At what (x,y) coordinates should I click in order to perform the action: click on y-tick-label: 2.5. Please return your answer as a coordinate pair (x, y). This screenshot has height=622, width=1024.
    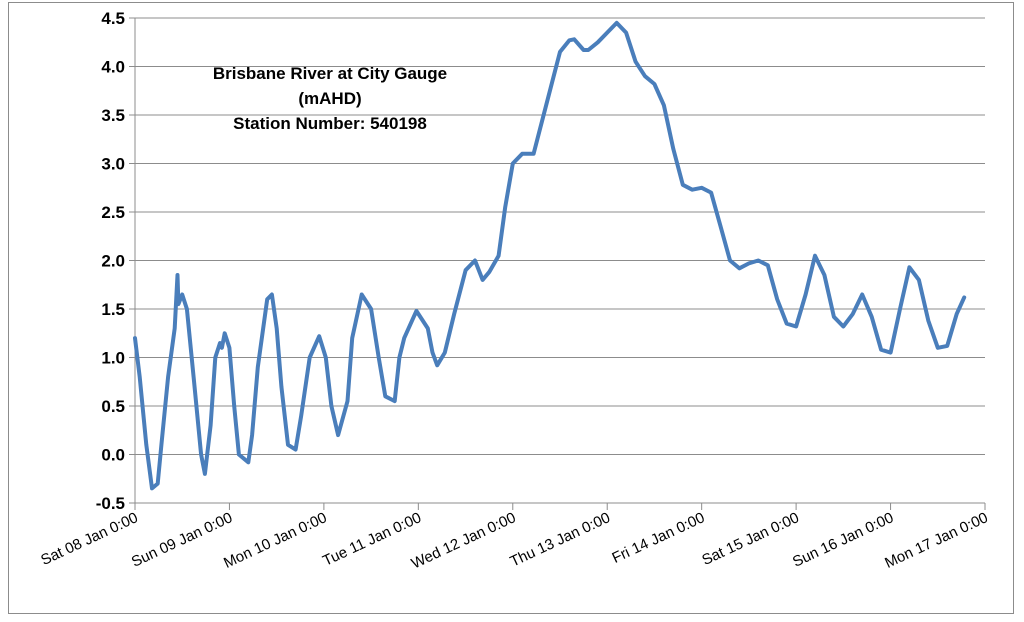
    Looking at the image, I should click on (113, 212).